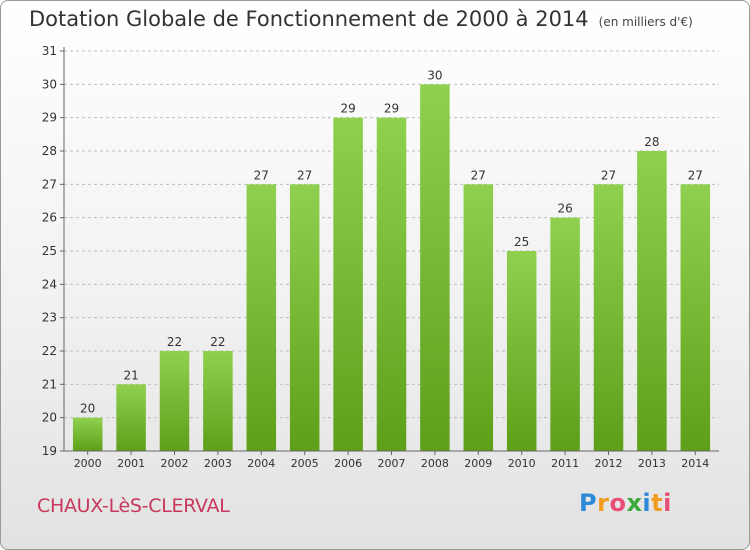 Image resolution: width=750 pixels, height=550 pixels. I want to click on y-tick-label: 19, so click(49, 451).